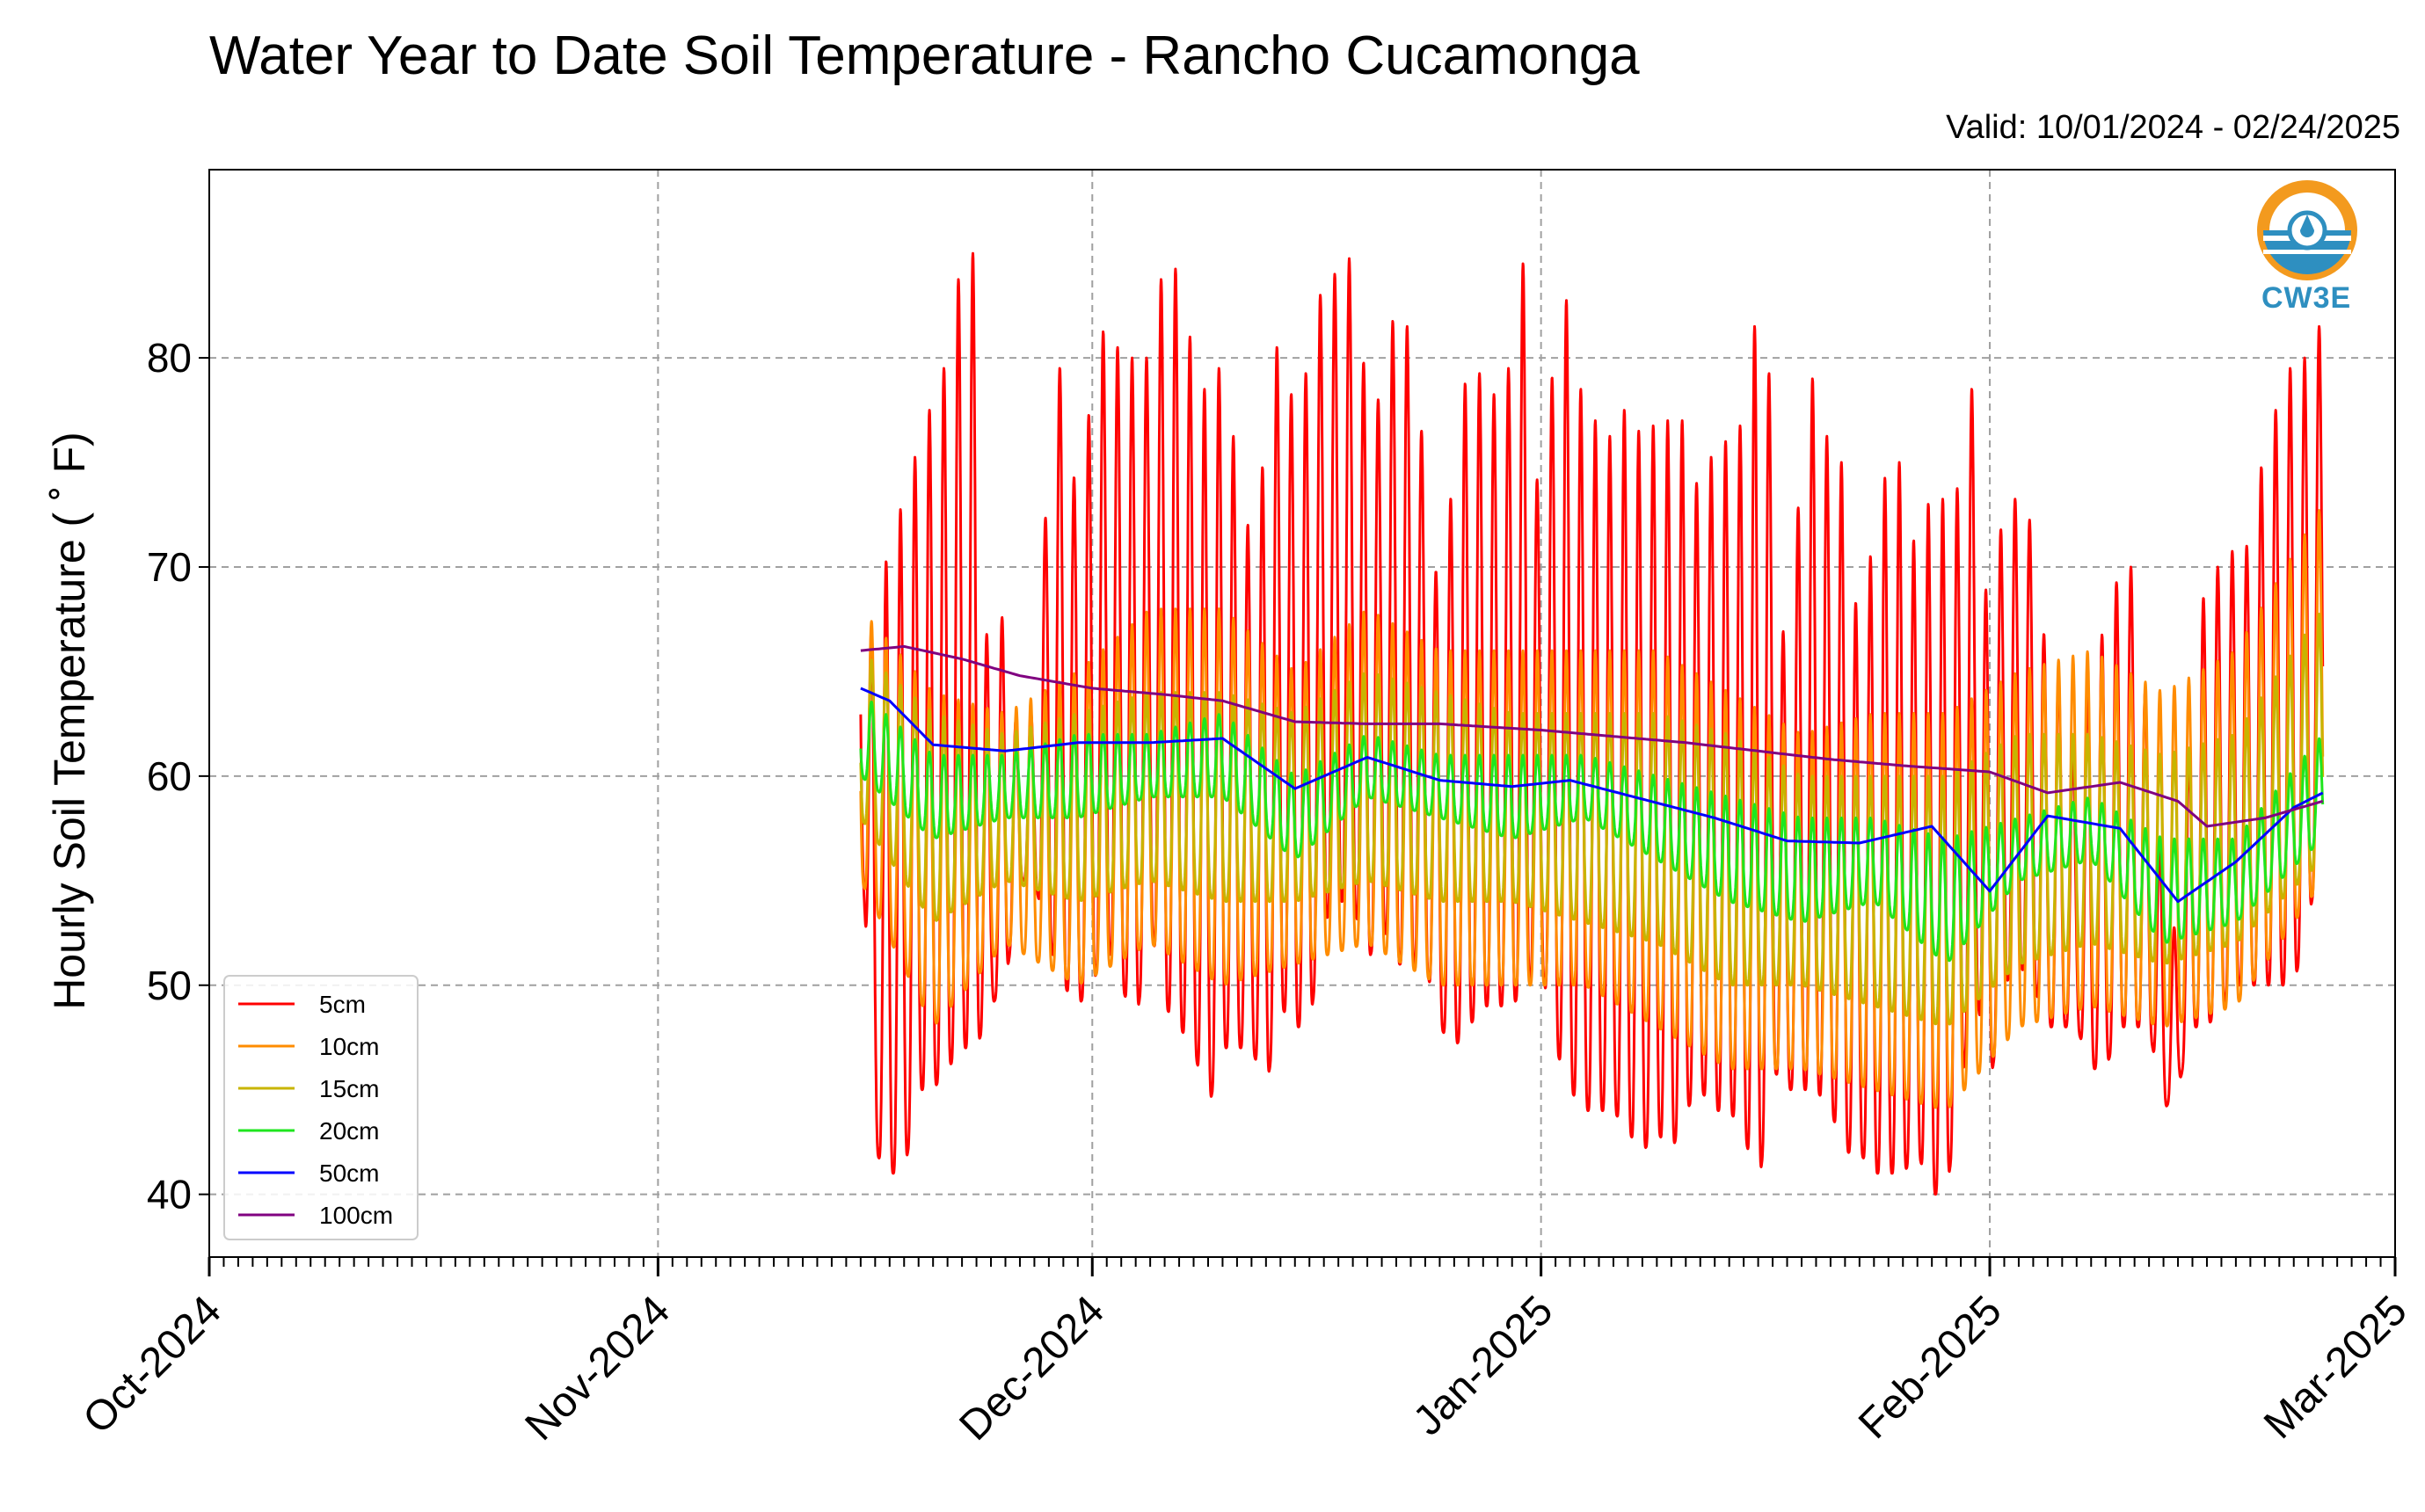 The height and width of the screenshot is (1512, 2425). What do you see at coordinates (2335, 1367) in the screenshot?
I see `x-tick-label: Mar-2025` at bounding box center [2335, 1367].